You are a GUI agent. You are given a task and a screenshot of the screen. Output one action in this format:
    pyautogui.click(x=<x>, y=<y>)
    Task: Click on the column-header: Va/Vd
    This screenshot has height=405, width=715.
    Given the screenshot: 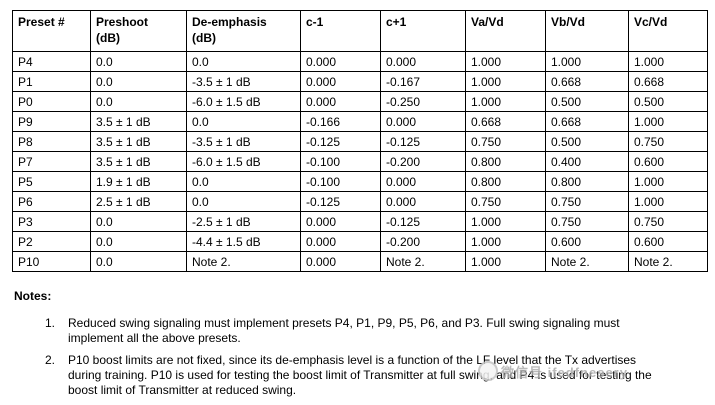 What is the action you would take?
    pyautogui.click(x=505, y=31)
    